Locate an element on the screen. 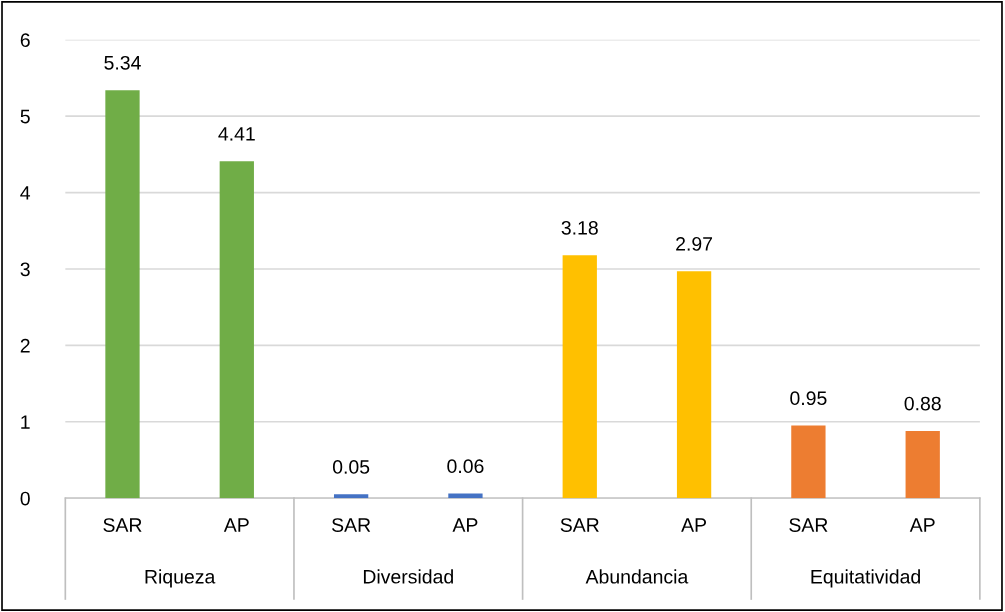 This screenshot has height=612, width=1005. text: Abundancia is located at coordinates (637, 576).